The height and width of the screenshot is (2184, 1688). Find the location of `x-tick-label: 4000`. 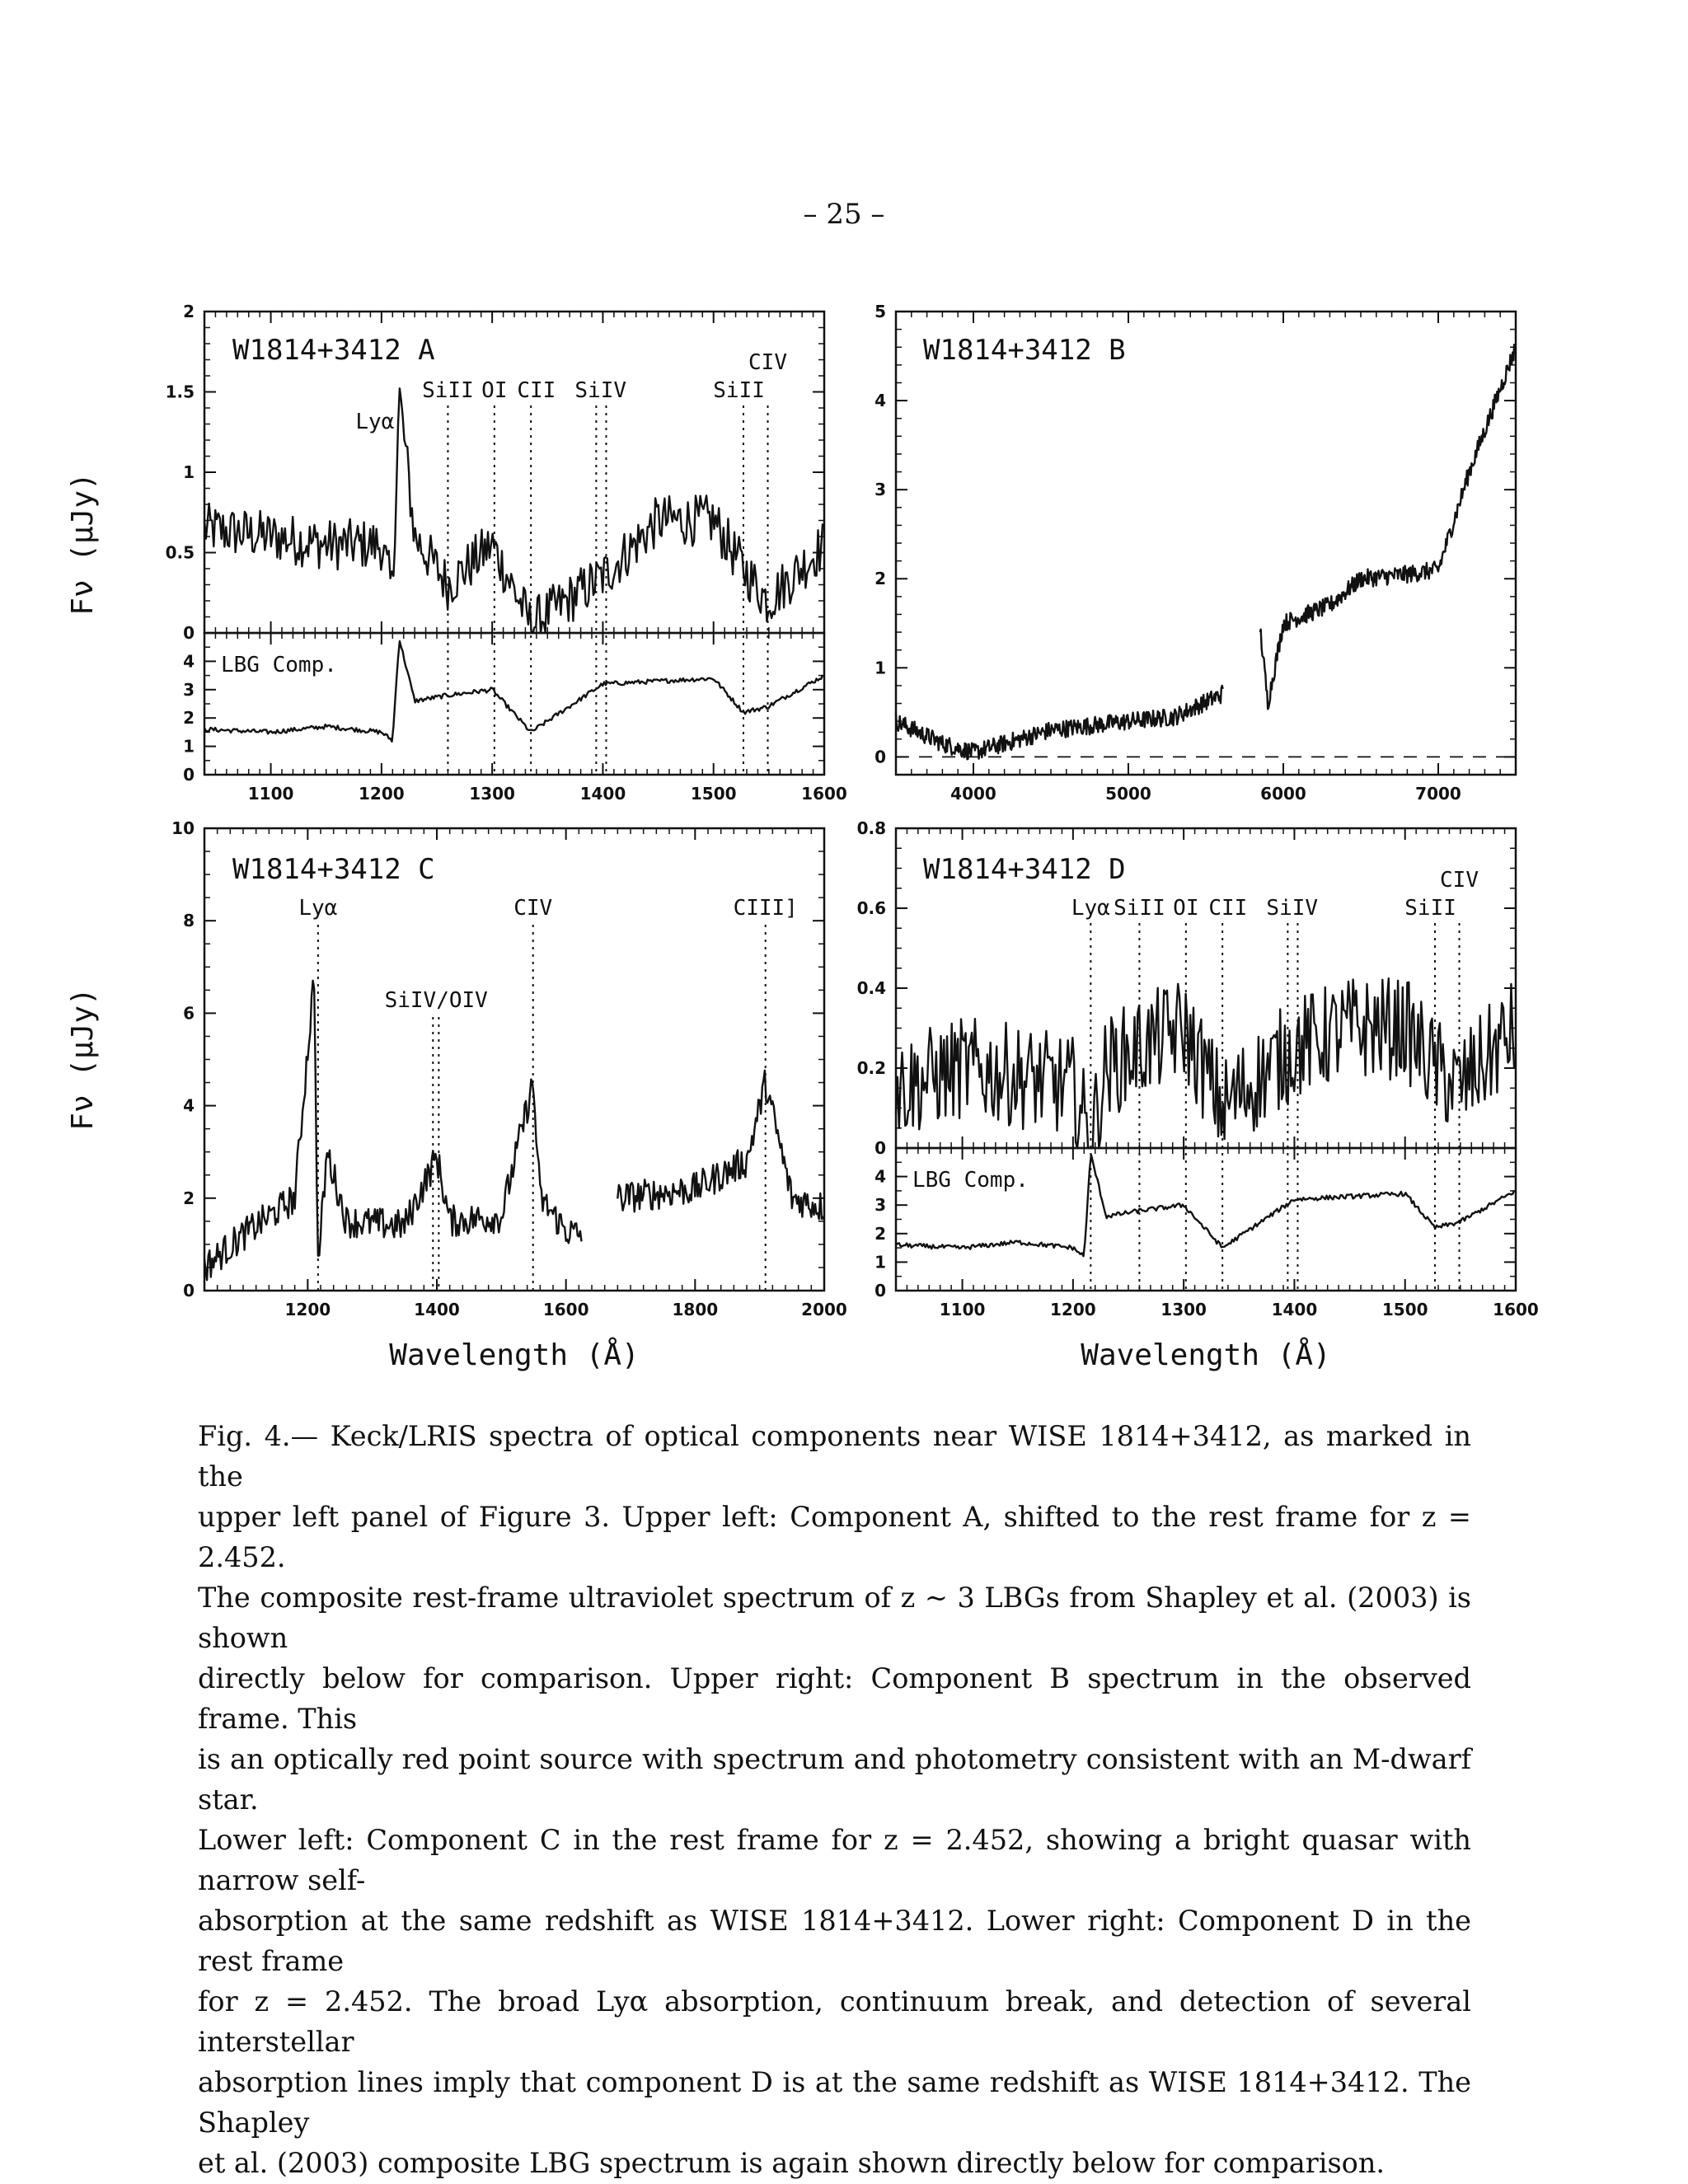

x-tick-label: 4000 is located at coordinates (973, 794).